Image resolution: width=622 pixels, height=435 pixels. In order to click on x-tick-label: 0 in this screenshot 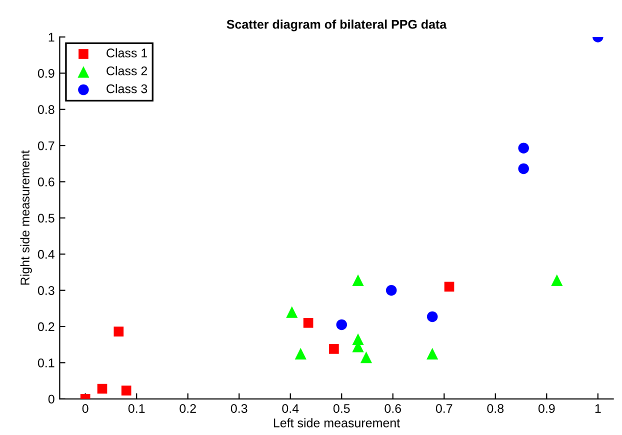, I will do `click(85, 408)`.